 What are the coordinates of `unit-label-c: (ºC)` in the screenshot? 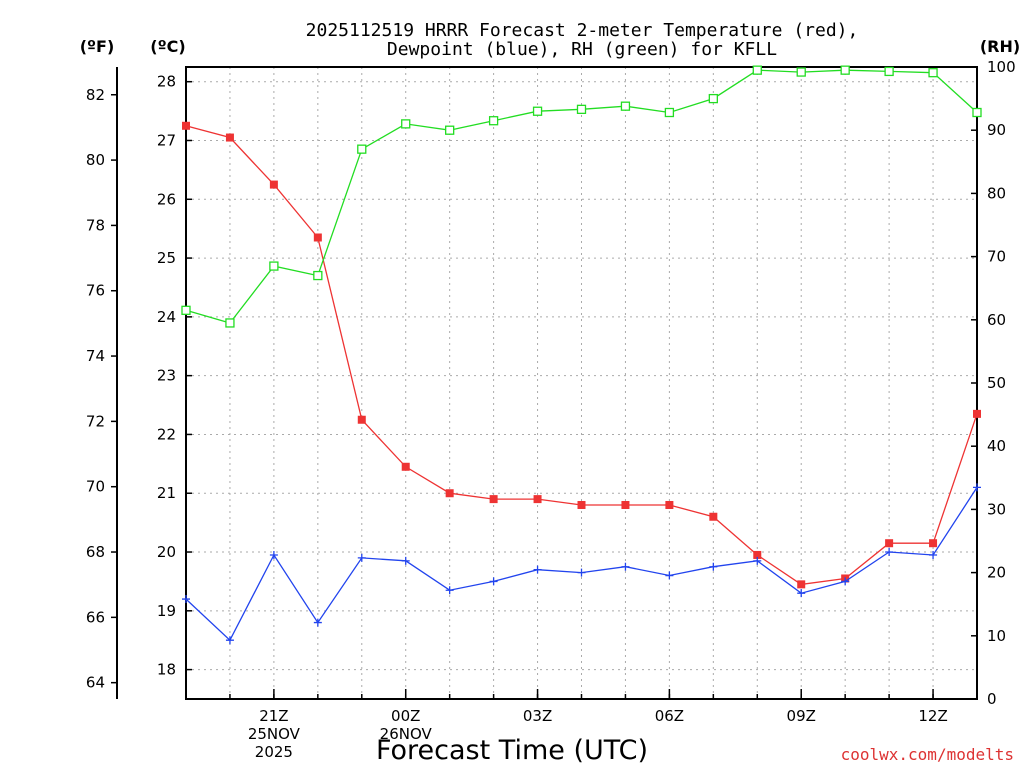 It's located at (167, 46).